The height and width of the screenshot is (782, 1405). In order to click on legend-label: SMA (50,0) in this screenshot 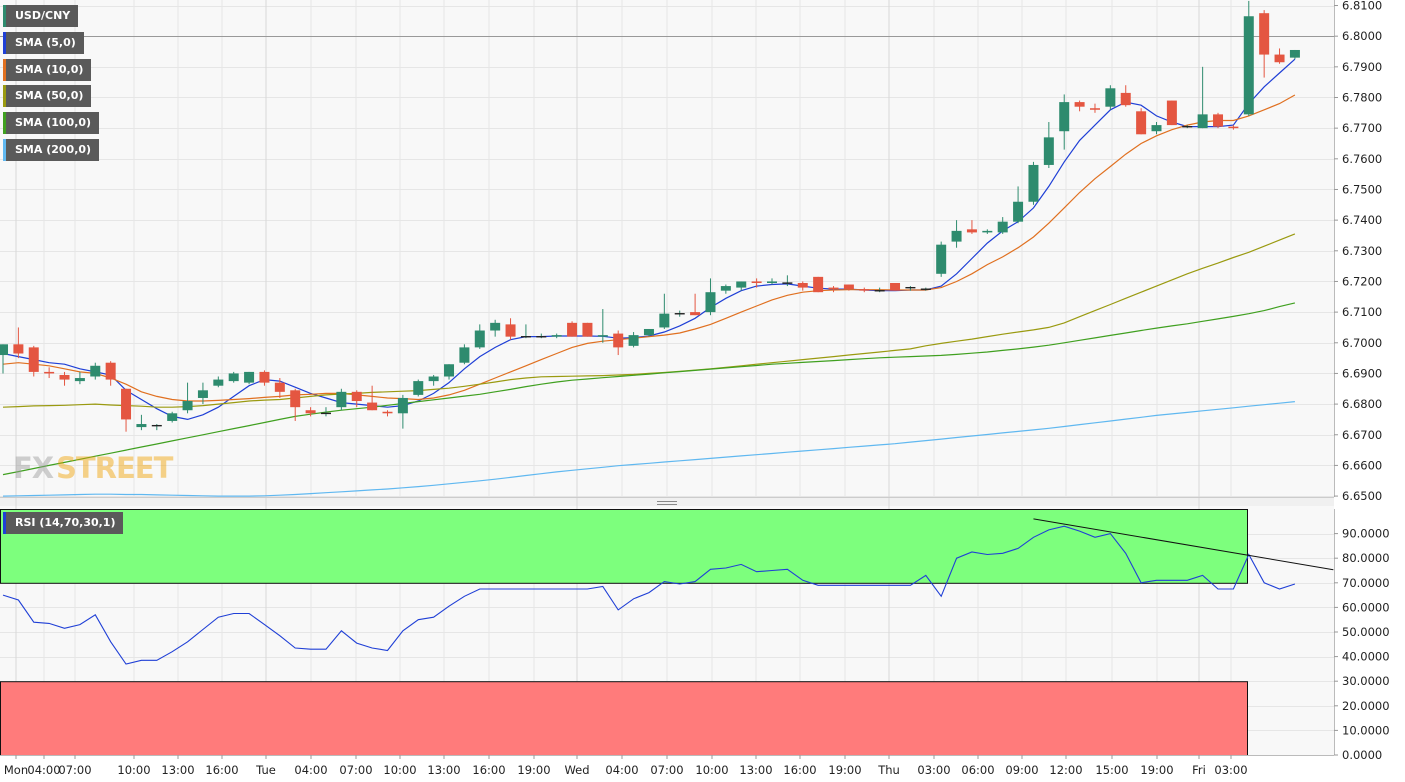, I will do `click(49, 96)`.